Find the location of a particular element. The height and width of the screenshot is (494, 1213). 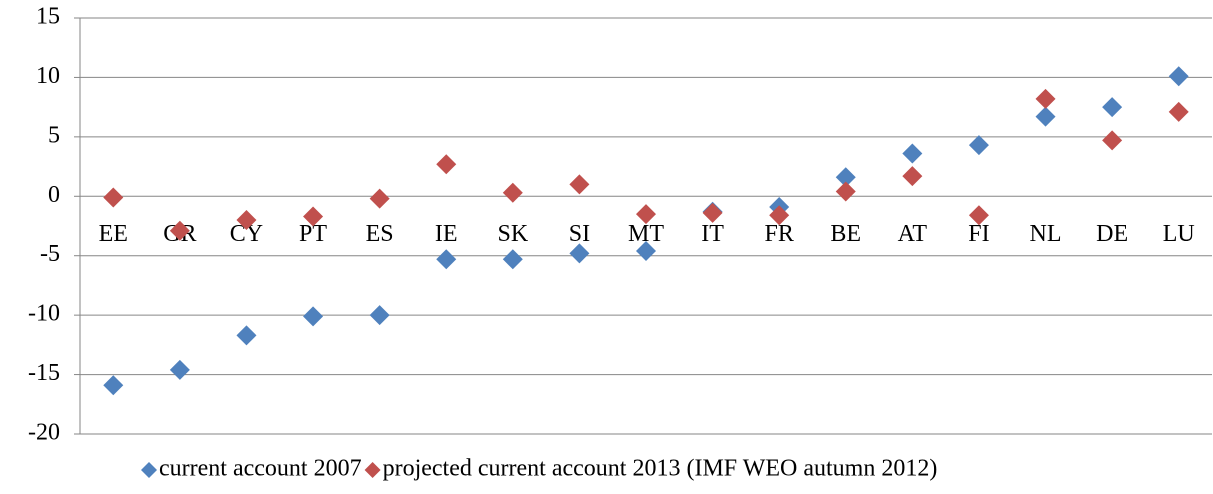

x-tick-label: SK is located at coordinates (512, 234).